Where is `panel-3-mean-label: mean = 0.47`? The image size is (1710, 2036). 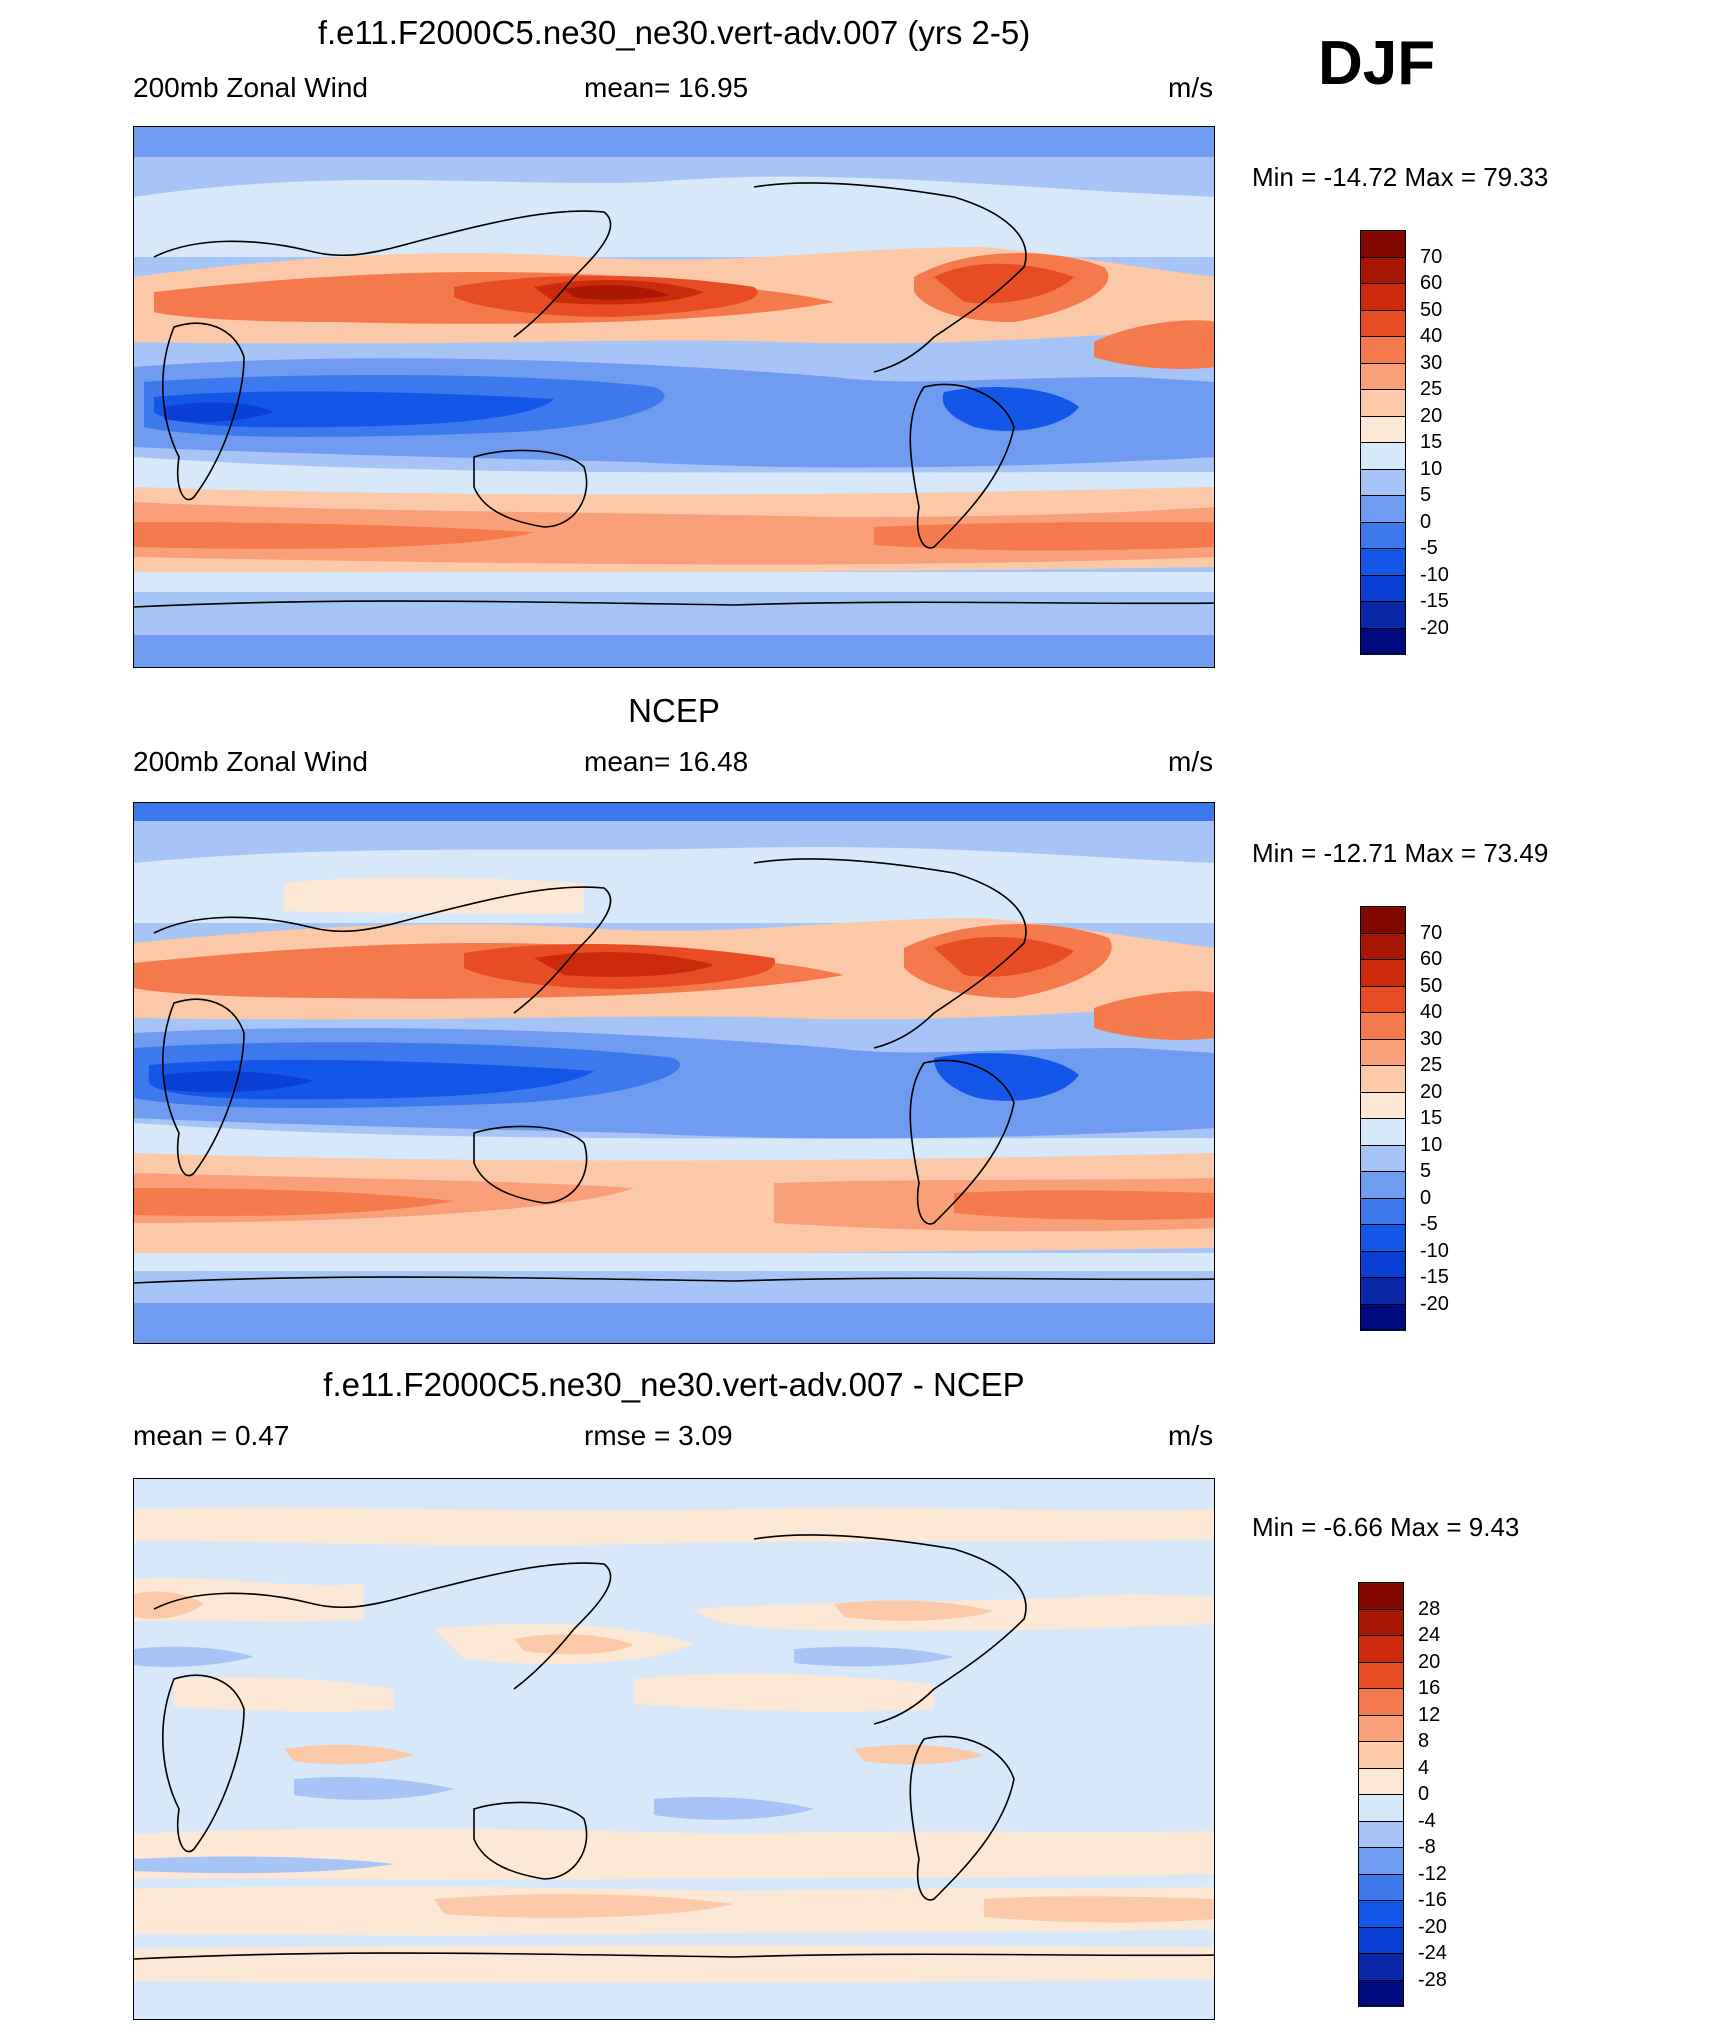 panel-3-mean-label: mean = 0.47 is located at coordinates (211, 1435).